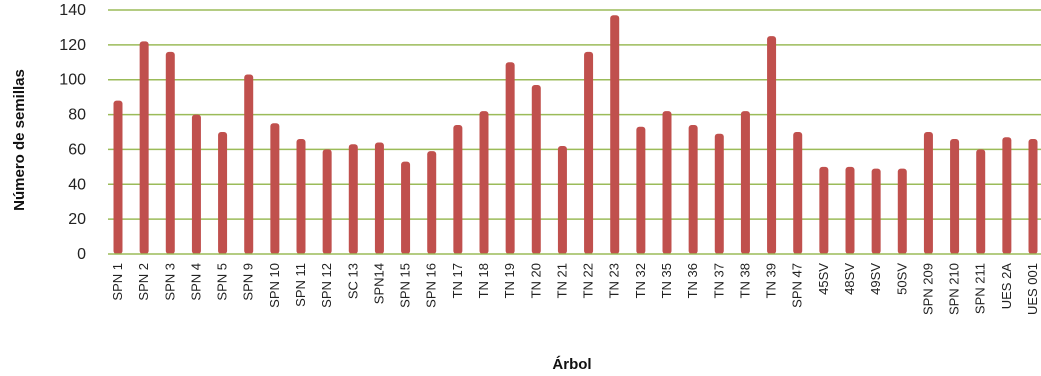 The height and width of the screenshot is (376, 1041). What do you see at coordinates (457, 280) in the screenshot?
I see `x-tick-label: TN 17` at bounding box center [457, 280].